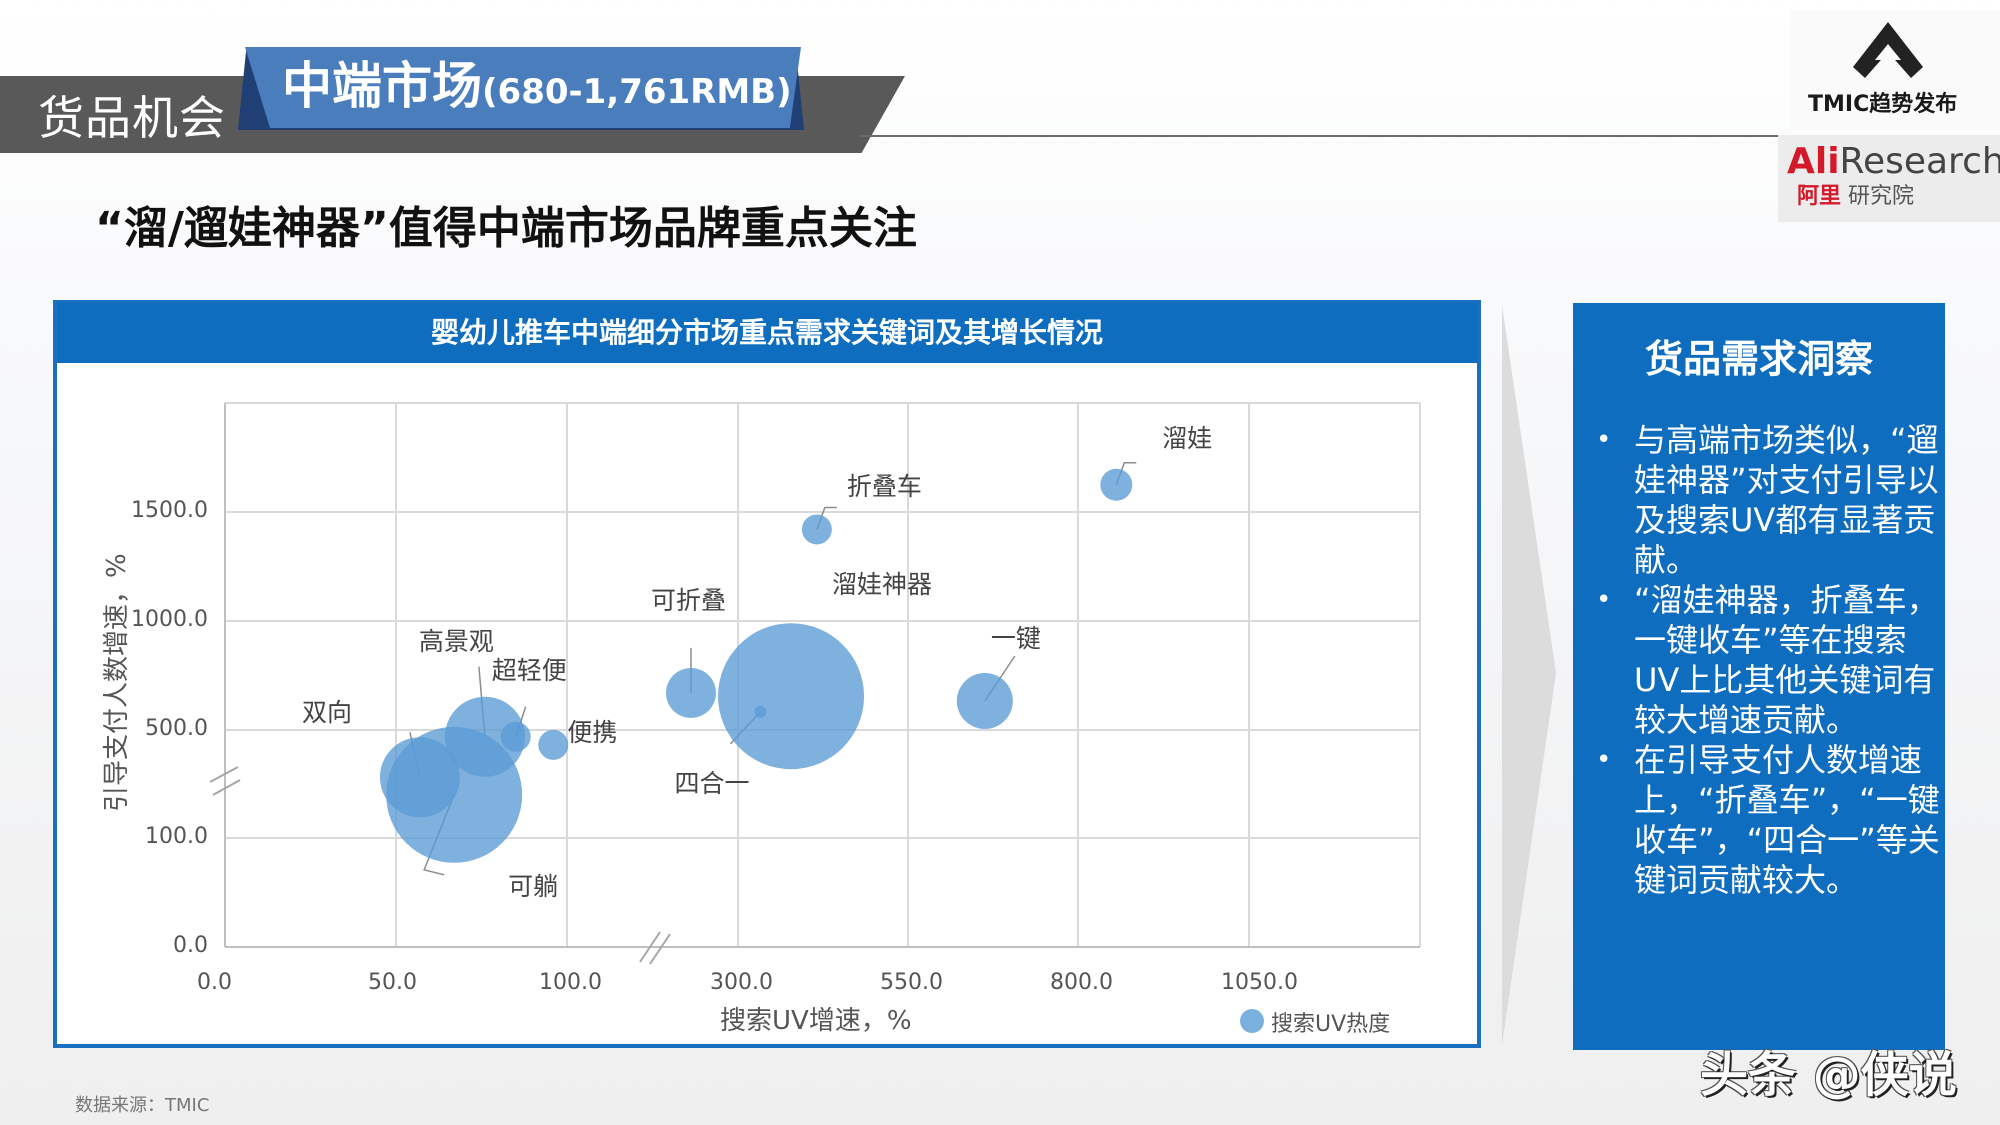  Describe the element at coordinates (440, 865) in the screenshot. I see `axis-break-marks` at that location.